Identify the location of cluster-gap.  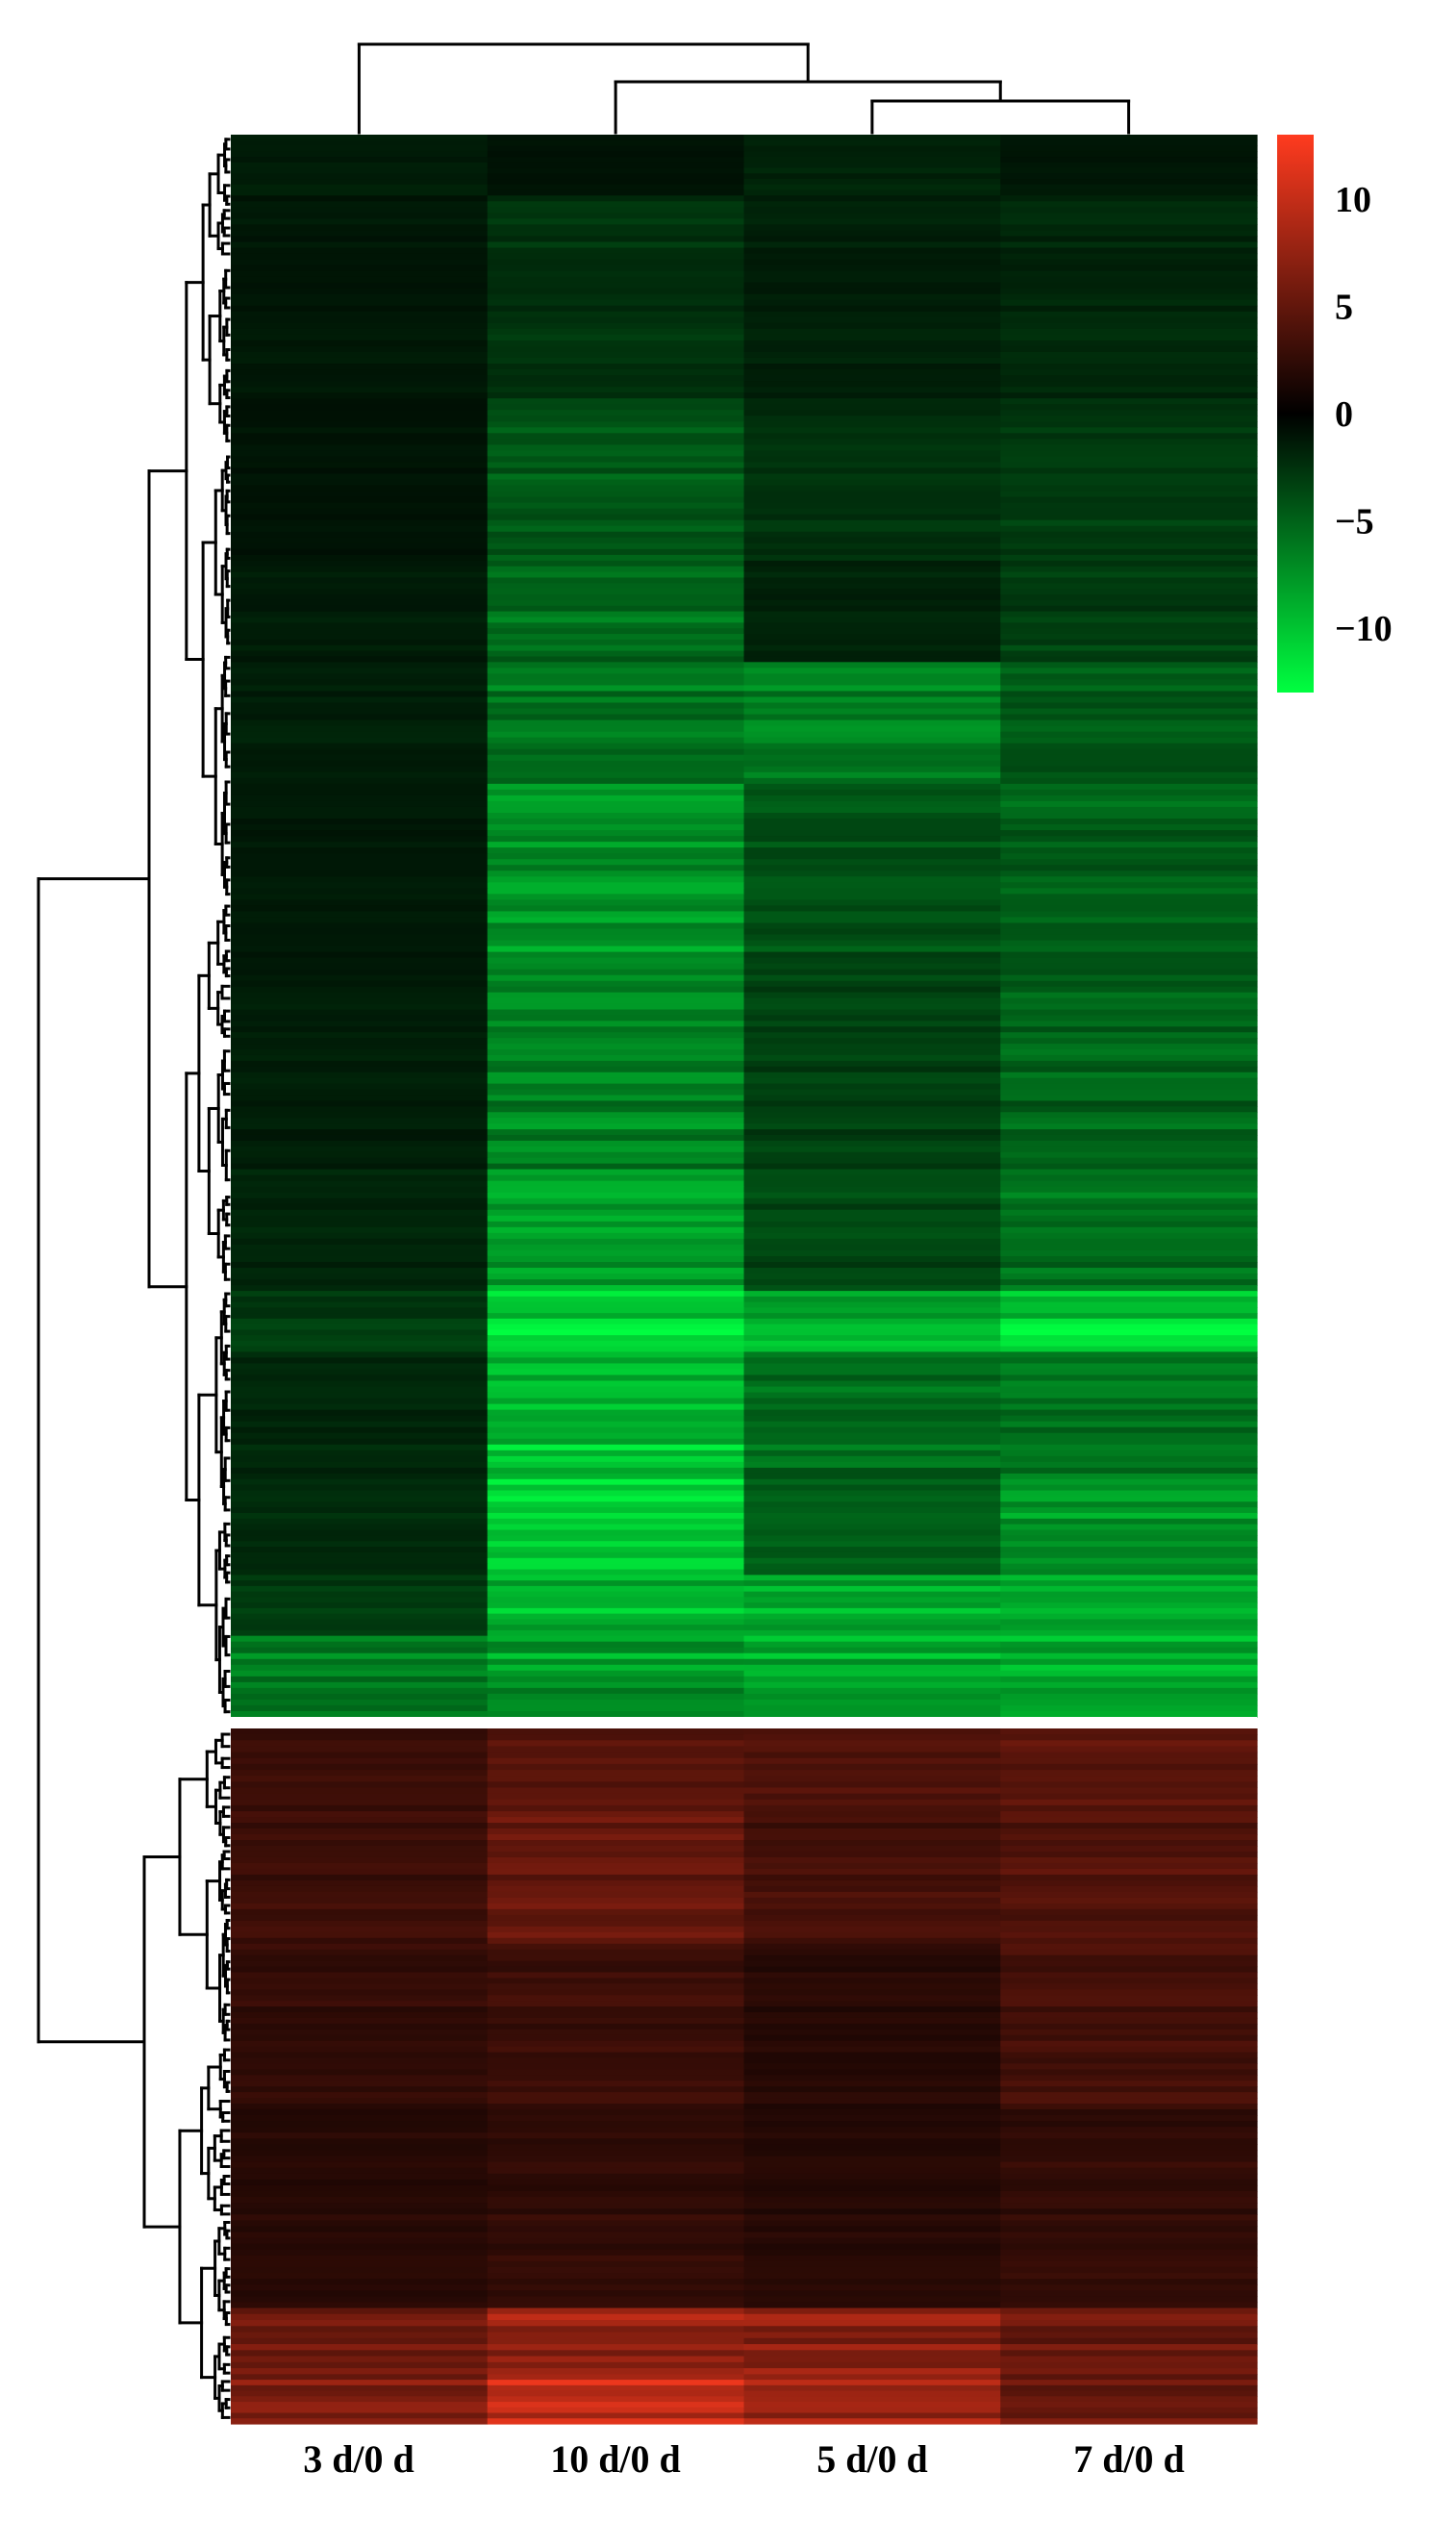
(744, 1723).